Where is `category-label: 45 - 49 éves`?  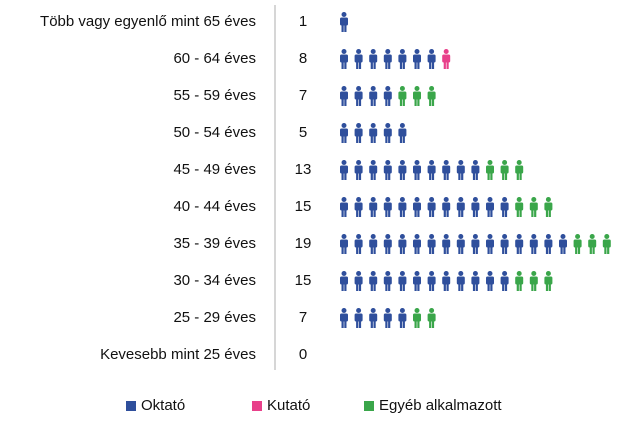 category-label: 45 - 49 éves is located at coordinates (214, 169).